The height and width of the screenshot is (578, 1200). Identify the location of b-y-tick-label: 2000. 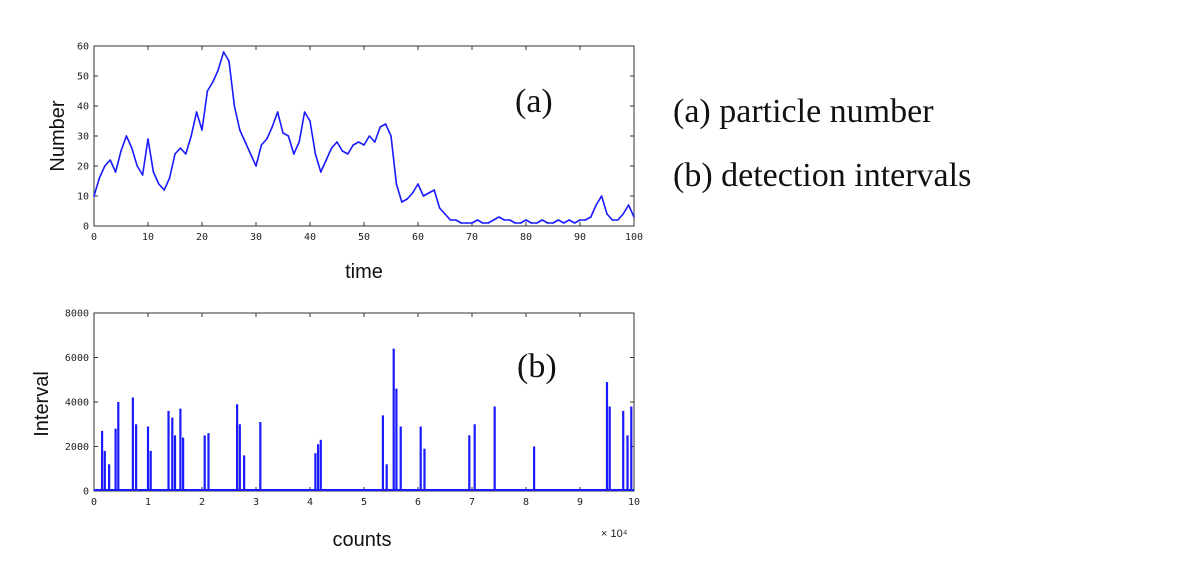
(77, 447).